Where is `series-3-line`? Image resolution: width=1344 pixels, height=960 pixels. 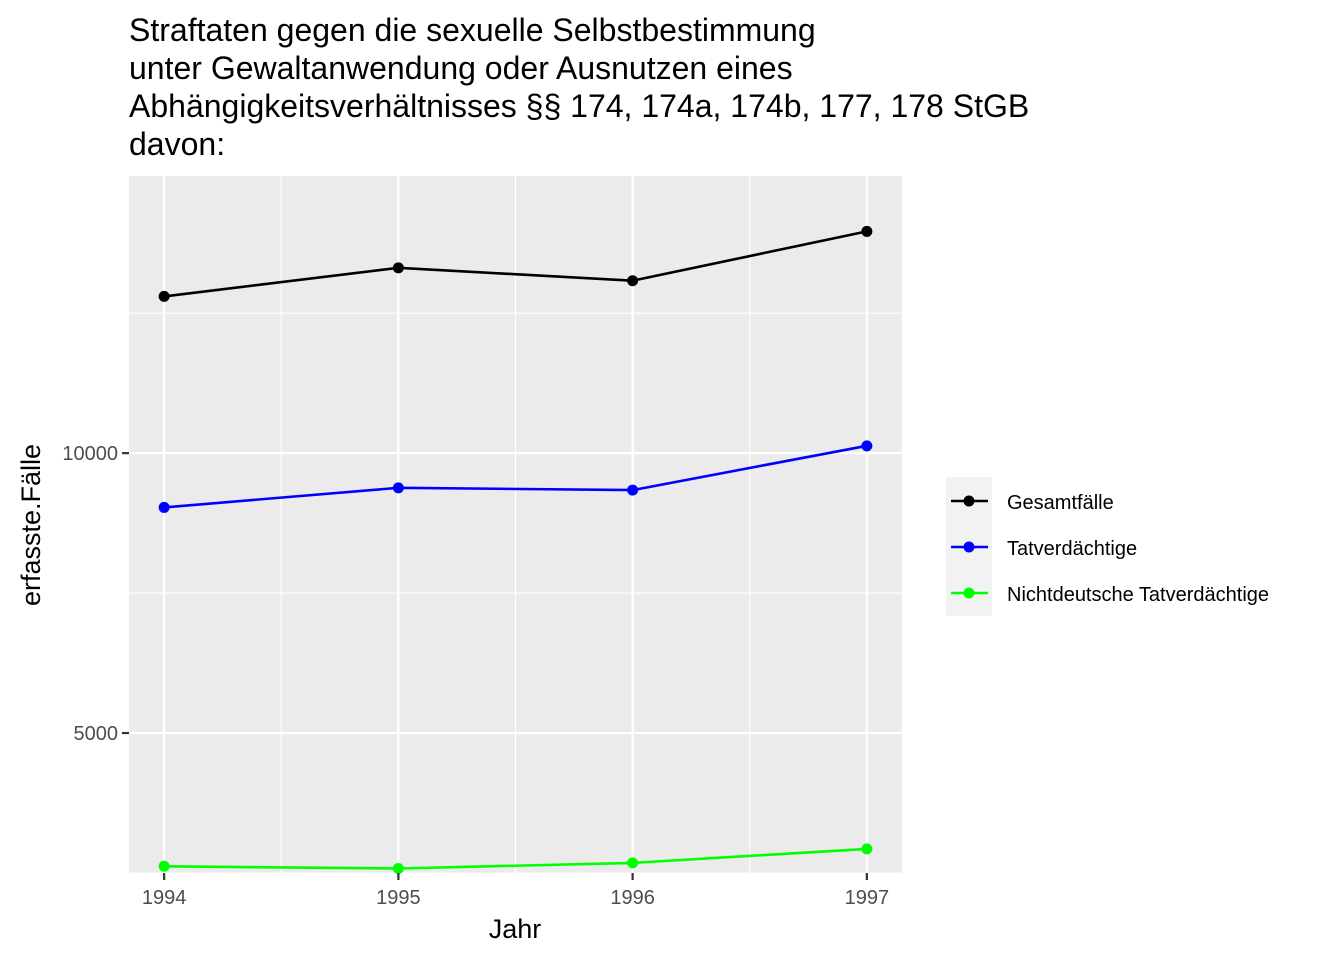 series-3-line is located at coordinates (515, 858).